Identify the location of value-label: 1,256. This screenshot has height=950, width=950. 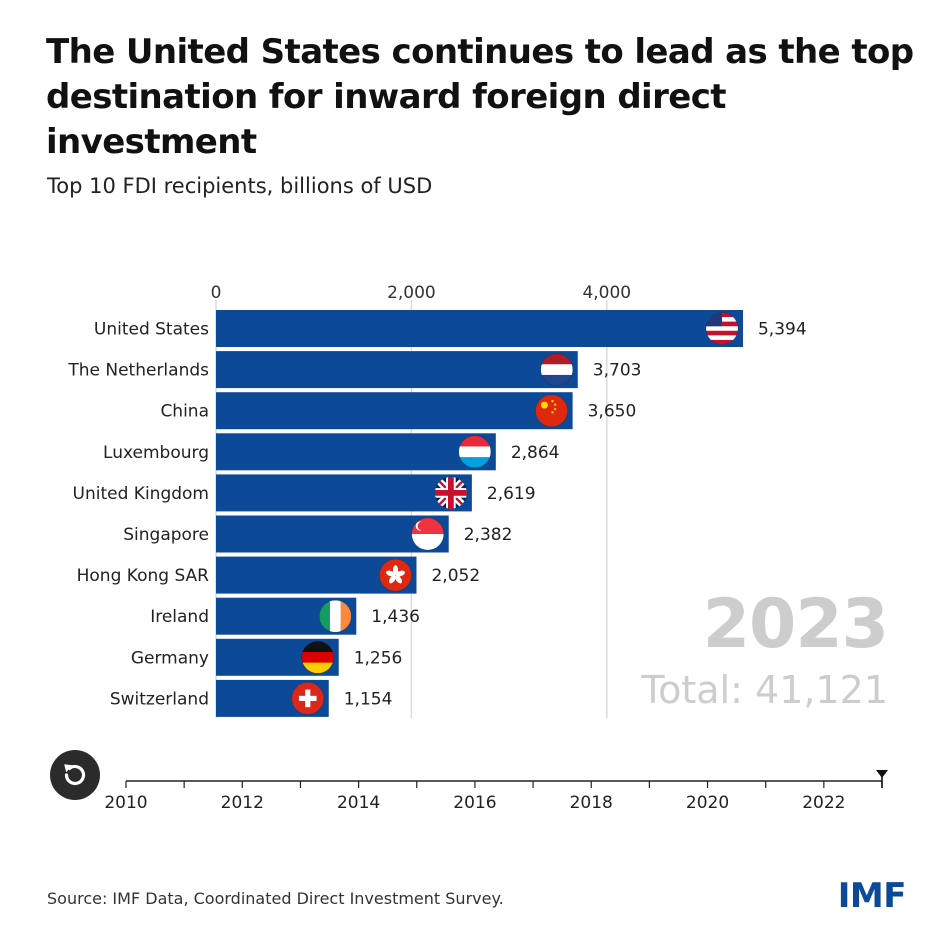
(378, 658).